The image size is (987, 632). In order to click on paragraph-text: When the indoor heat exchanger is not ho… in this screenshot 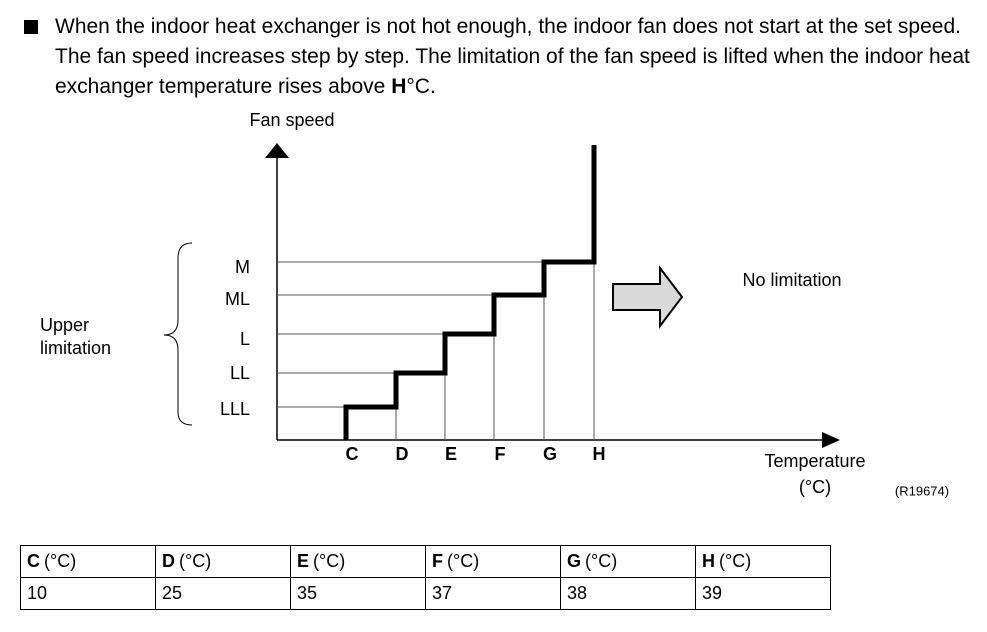, I will do `click(512, 56)`.